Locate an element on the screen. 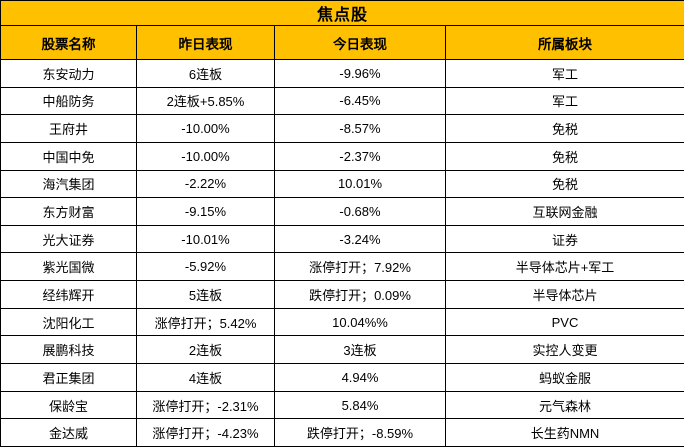  cell-sector: PVC is located at coordinates (564, 322).